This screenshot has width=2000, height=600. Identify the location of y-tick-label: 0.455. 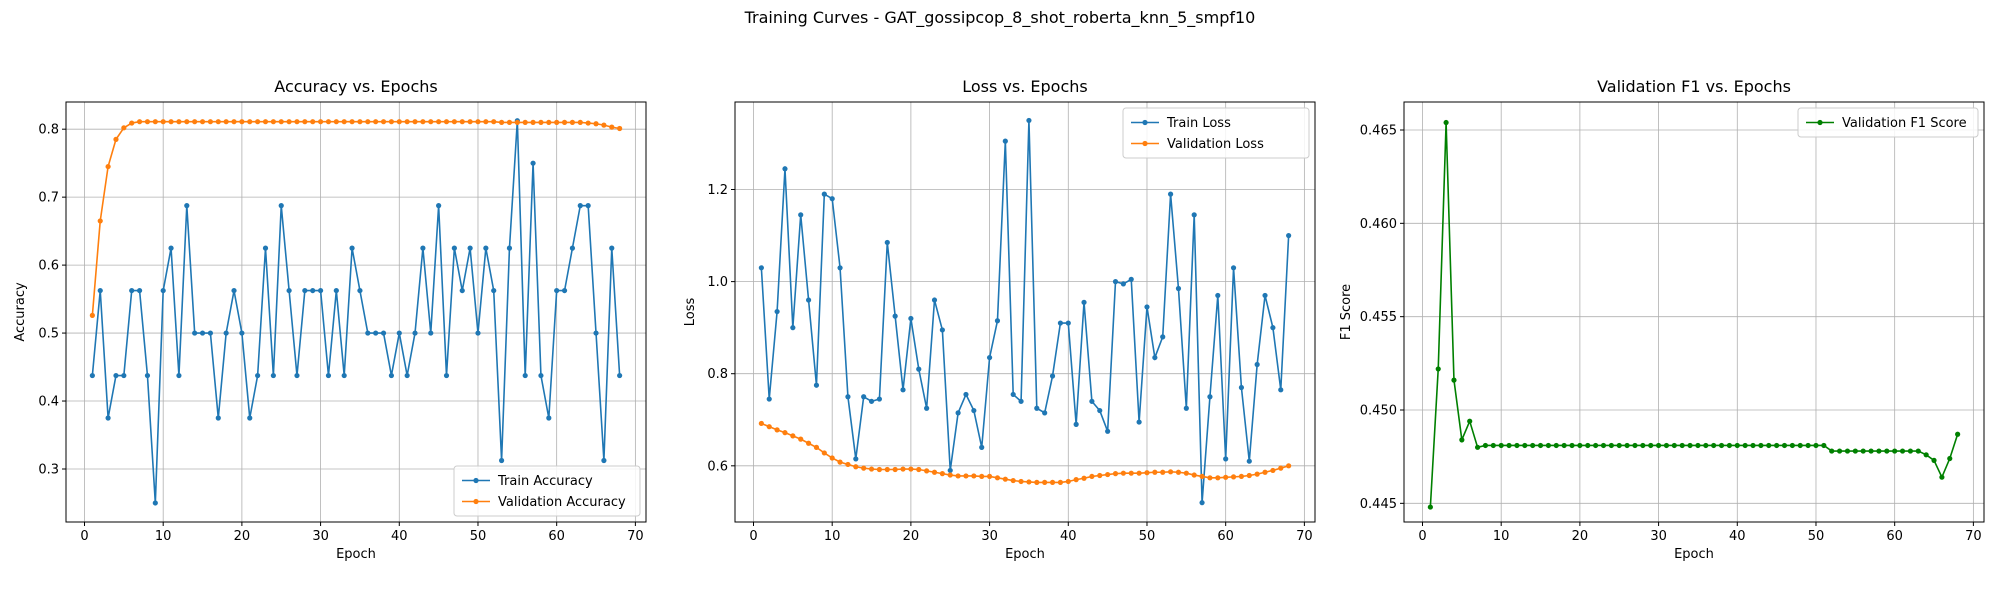
(1378, 317).